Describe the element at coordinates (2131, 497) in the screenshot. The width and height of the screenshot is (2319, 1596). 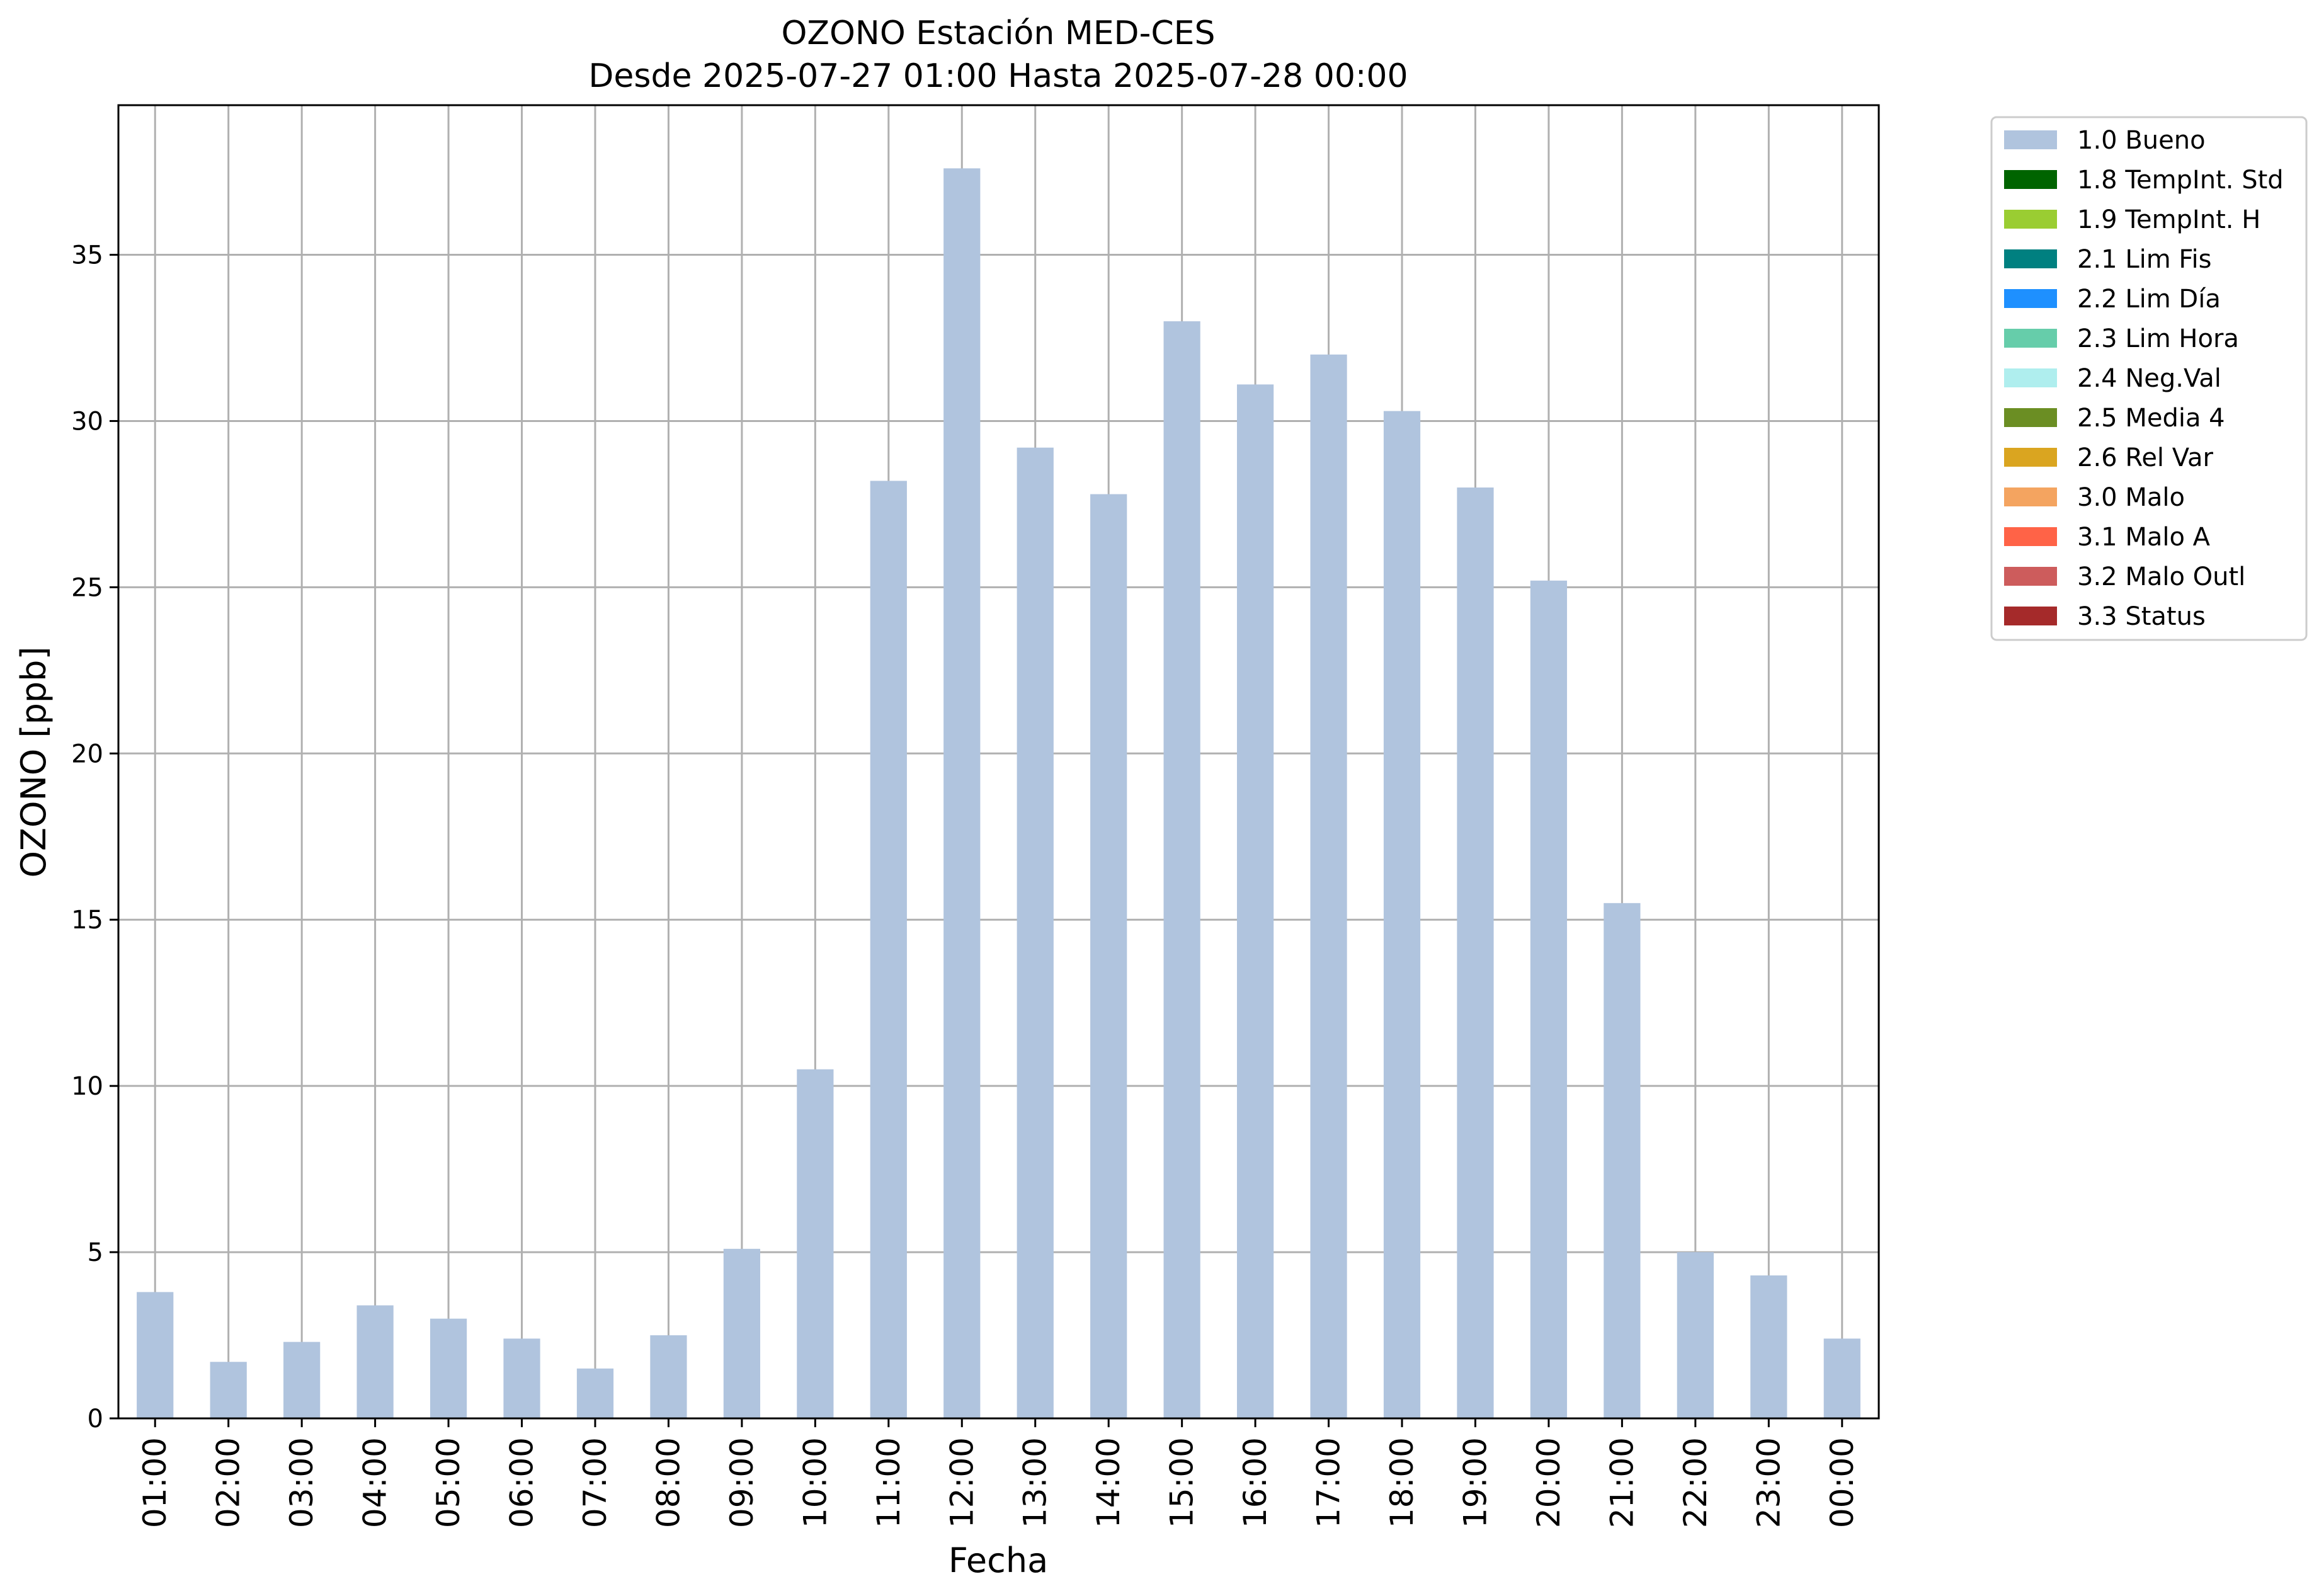
I see `legend-label: 3.0 Malo` at that location.